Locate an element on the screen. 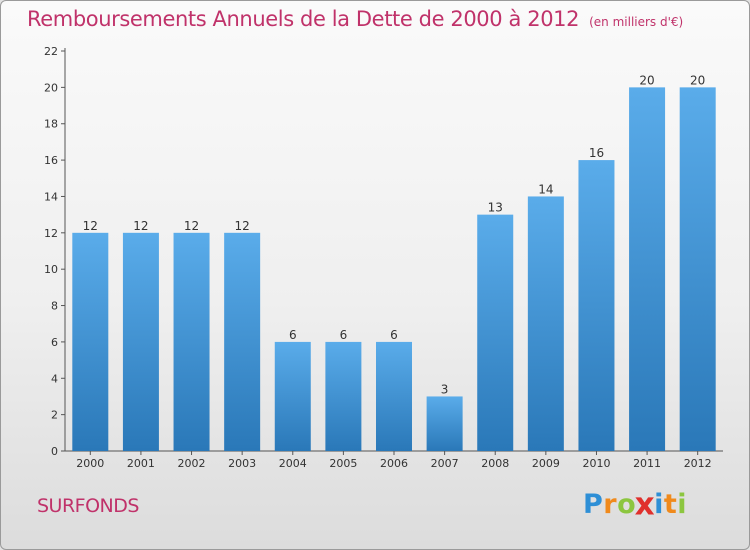 The height and width of the screenshot is (550, 750). y-tick-label: 22 is located at coordinates (51, 51).